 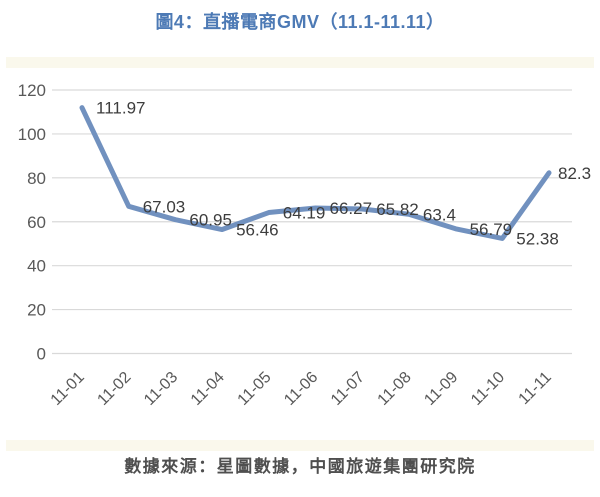 I want to click on chart-background-strip-bottom, so click(x=300, y=445).